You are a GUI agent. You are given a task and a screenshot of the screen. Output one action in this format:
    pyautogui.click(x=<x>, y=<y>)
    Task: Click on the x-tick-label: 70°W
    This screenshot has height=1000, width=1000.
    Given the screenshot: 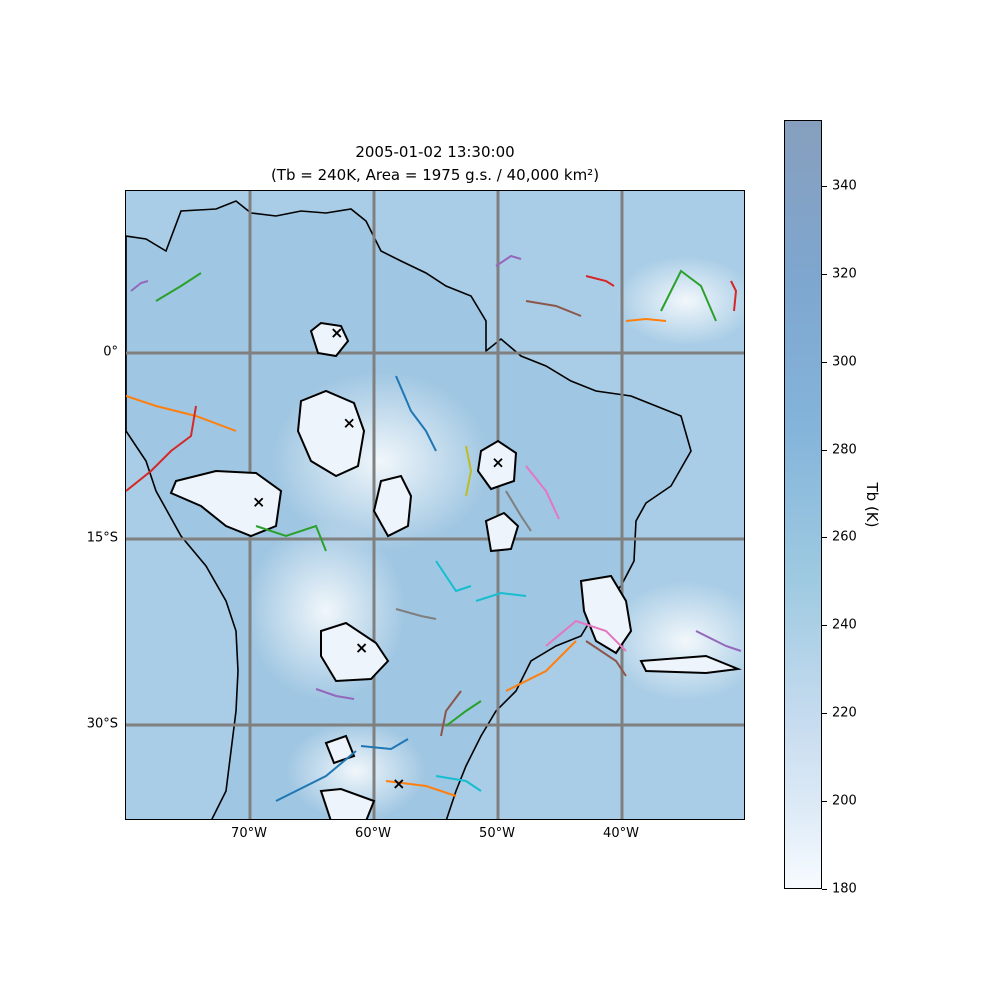 What is the action you would take?
    pyautogui.click(x=249, y=833)
    